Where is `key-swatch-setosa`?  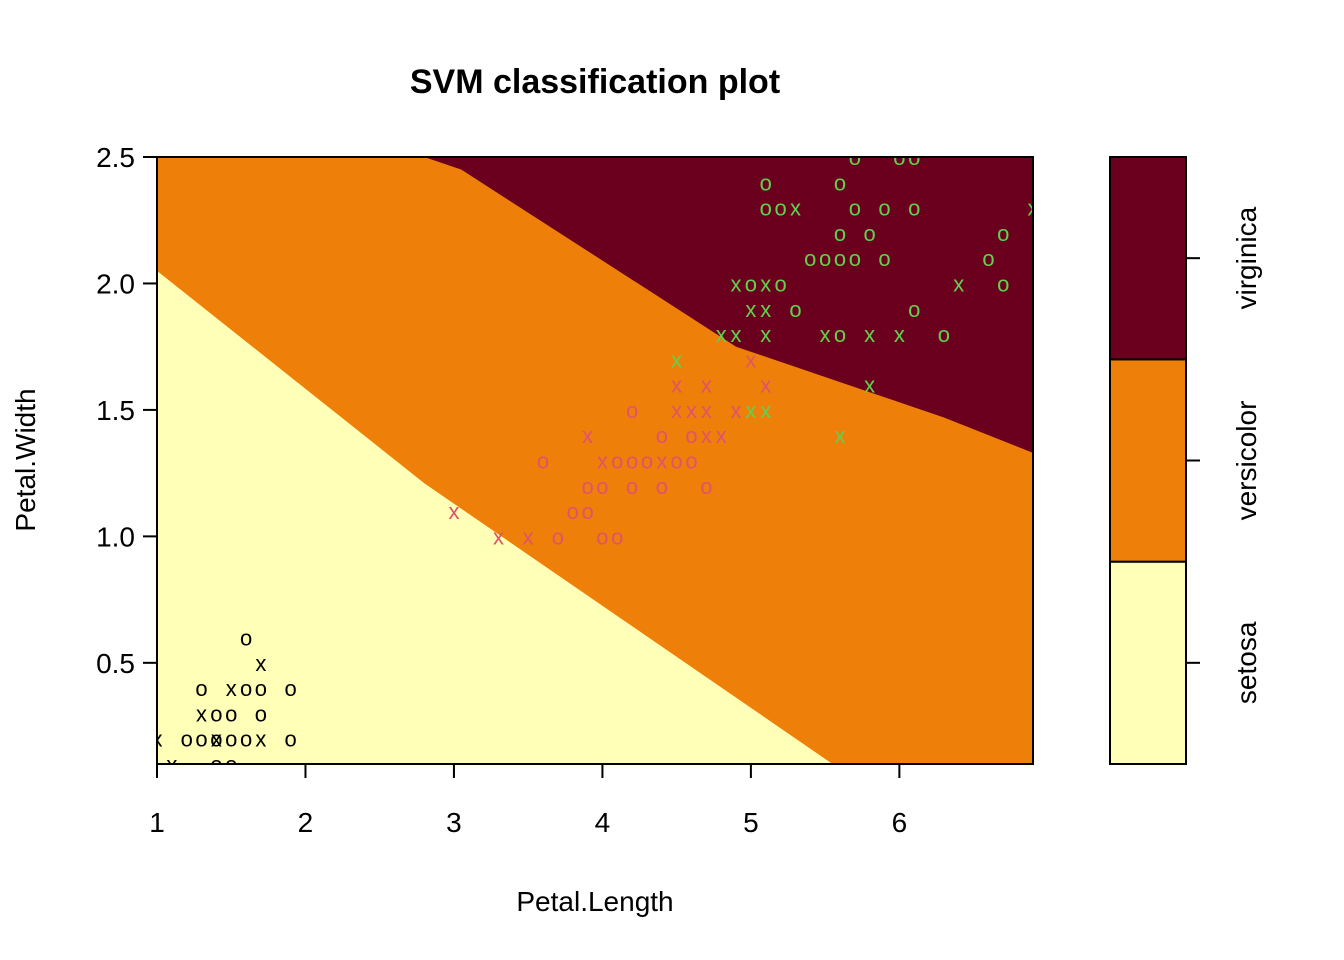 key-swatch-setosa is located at coordinates (1148, 663).